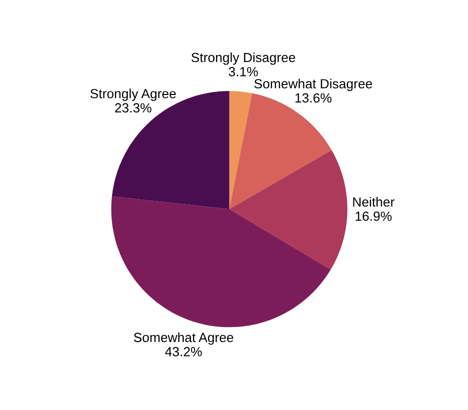  Describe the element at coordinates (243, 71) in the screenshot. I see `data-label: 3.1%` at that location.